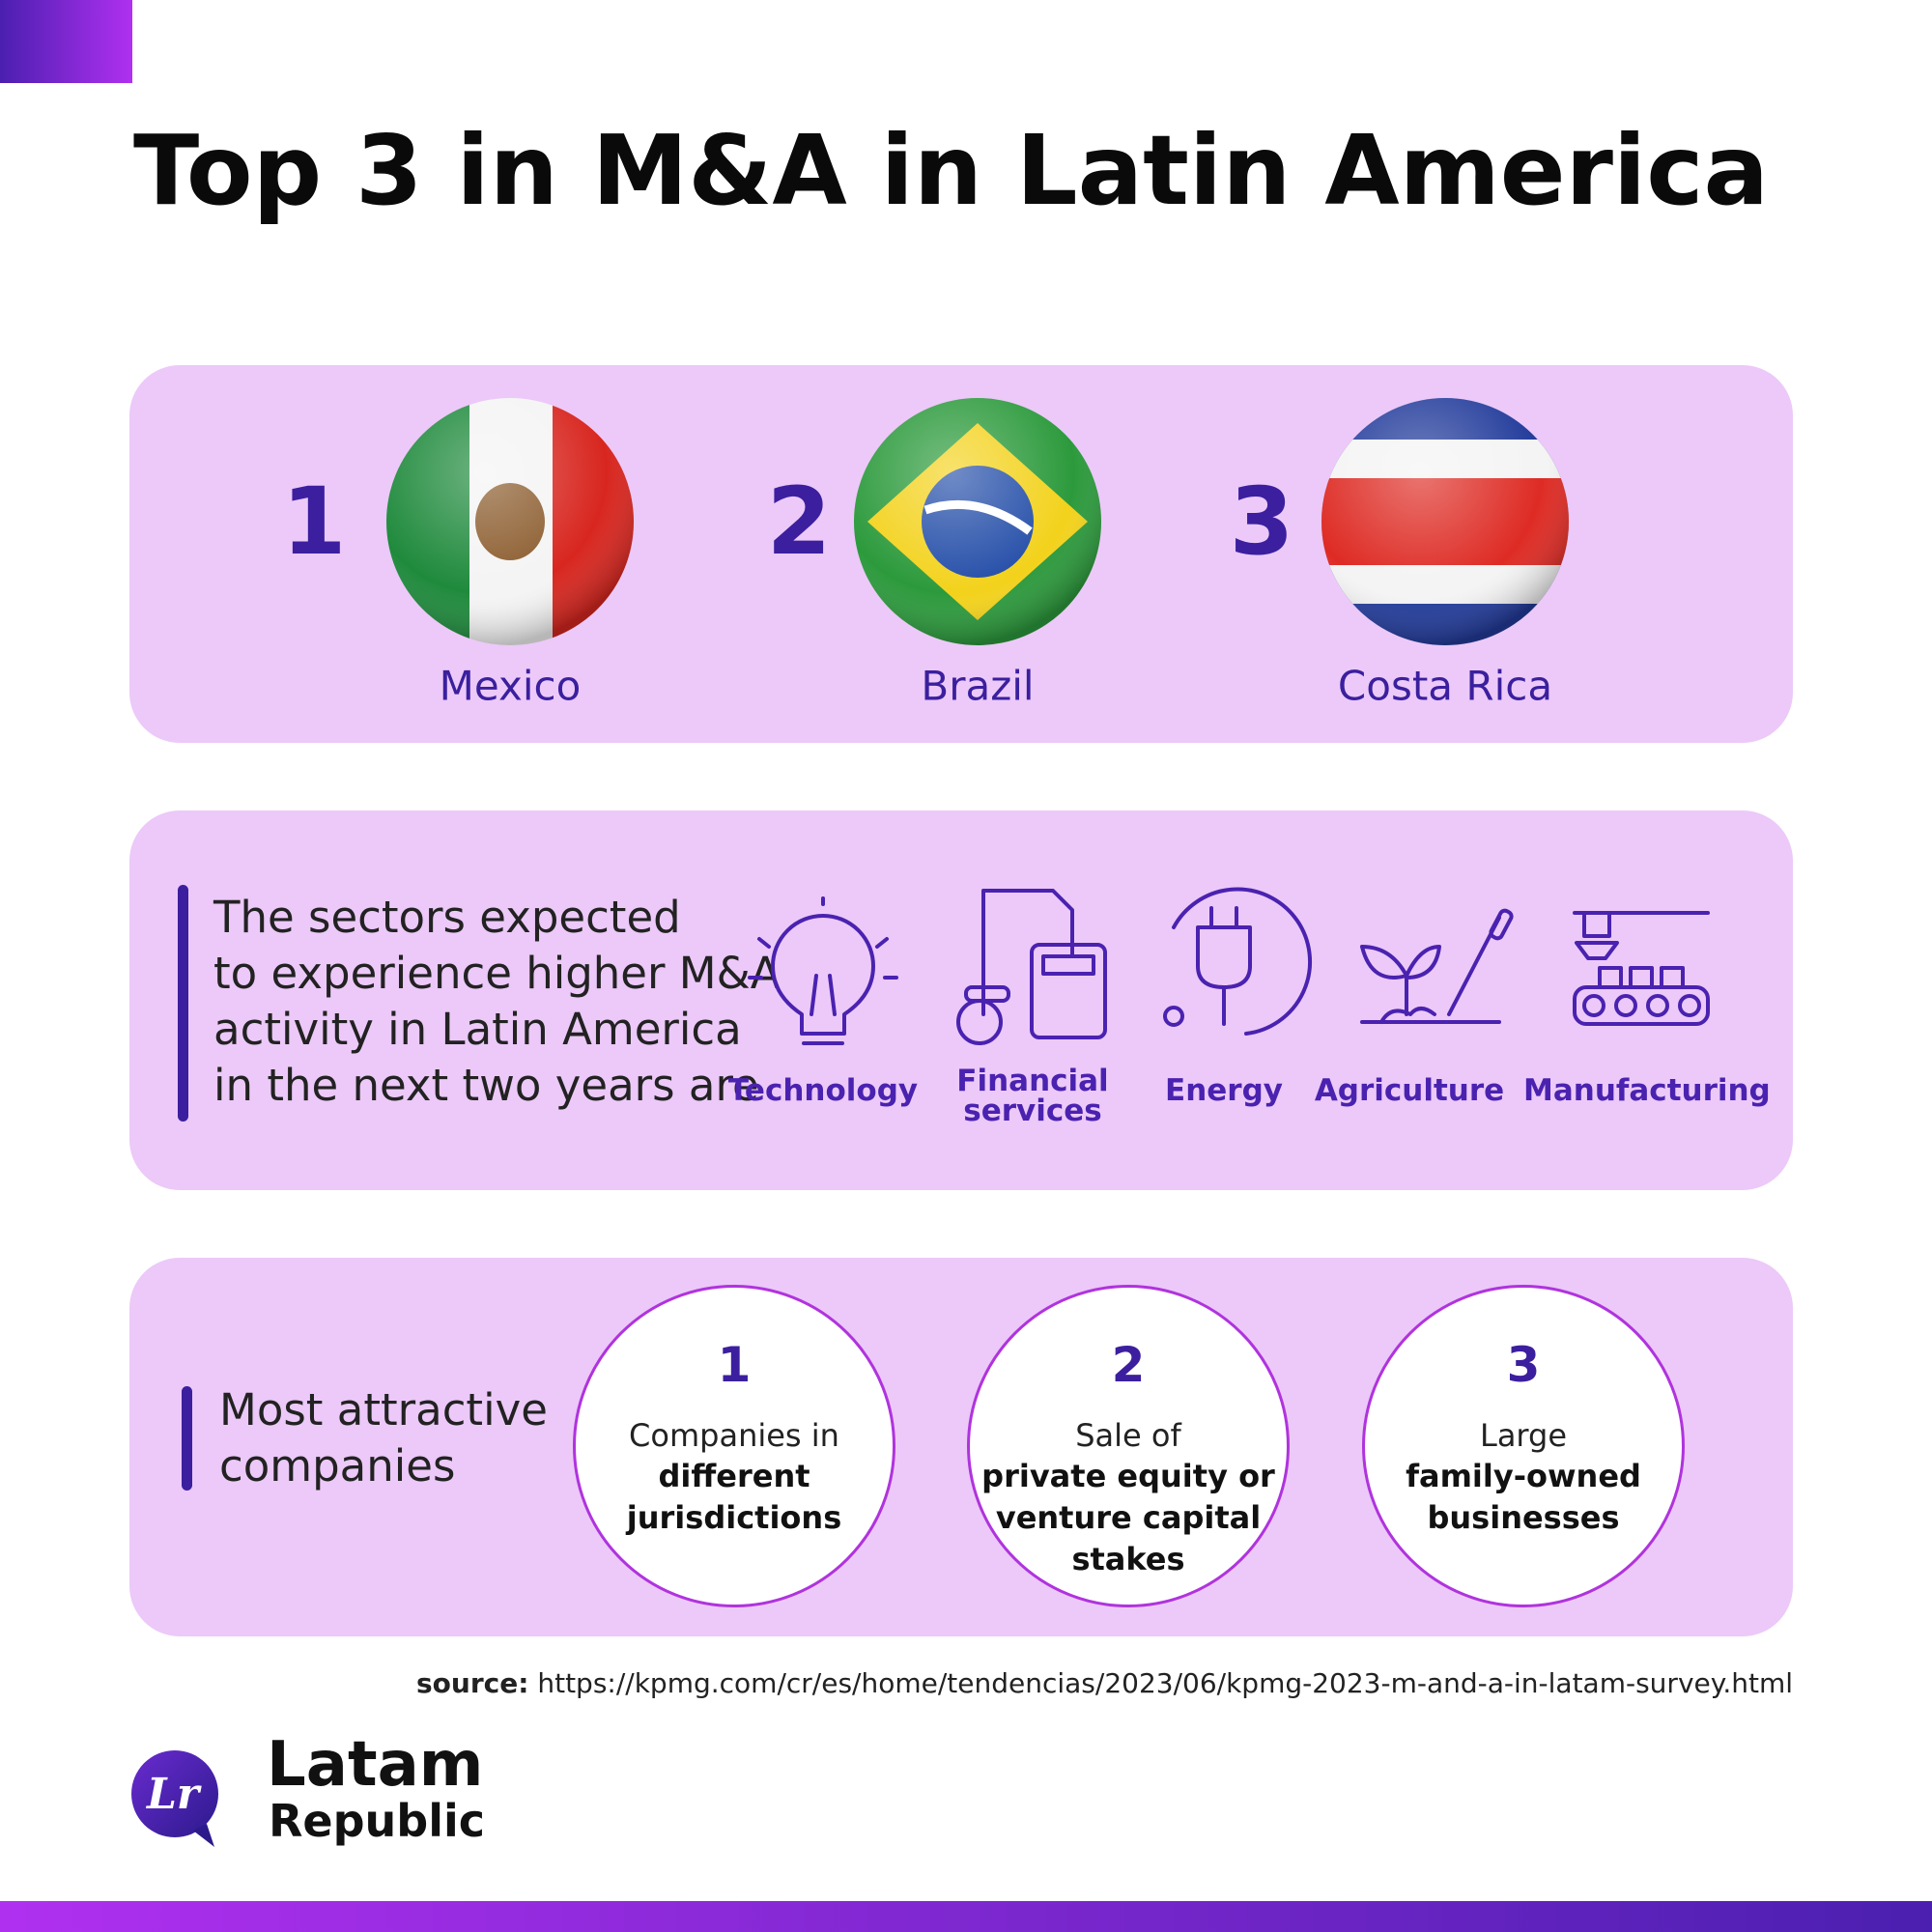 The image size is (1932, 1932). What do you see at coordinates (510, 686) in the screenshot?
I see `country-name: Mexico` at bounding box center [510, 686].